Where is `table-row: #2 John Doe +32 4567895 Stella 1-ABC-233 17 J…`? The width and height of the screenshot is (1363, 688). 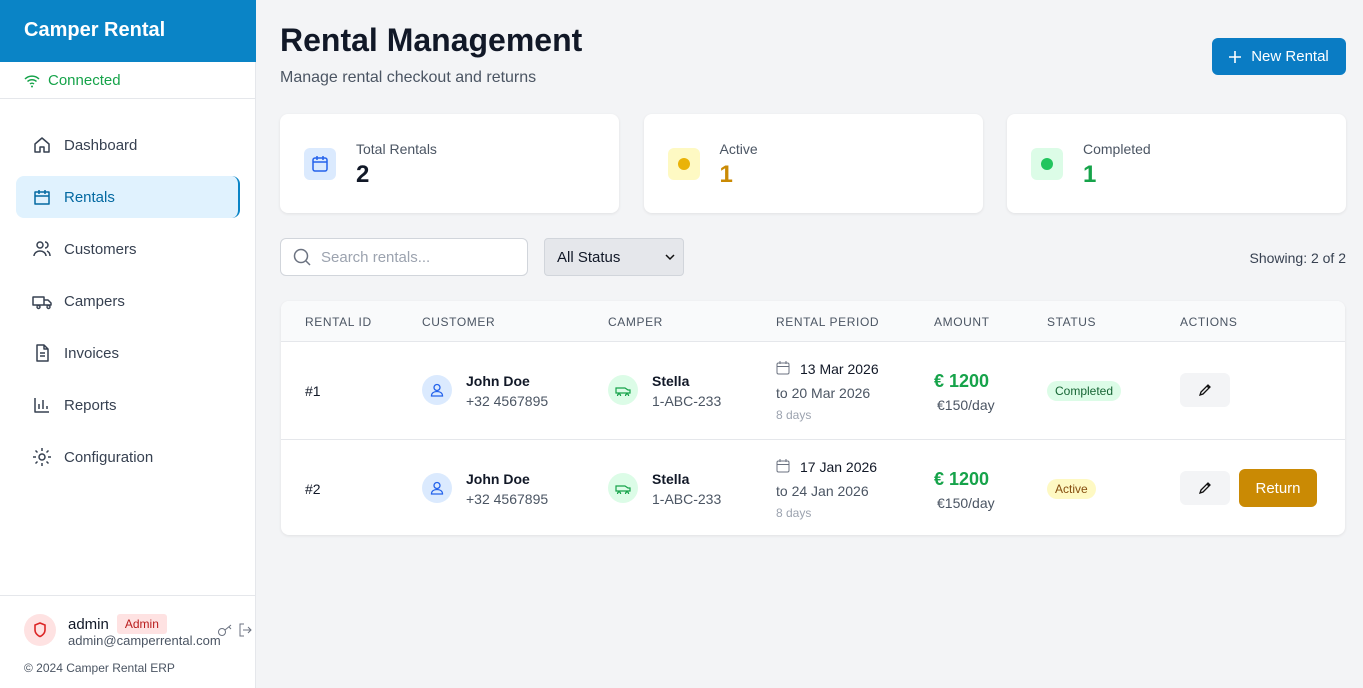 table-row: #2 John Doe +32 4567895 Stella 1-ABC-233 17 J… is located at coordinates (813, 487).